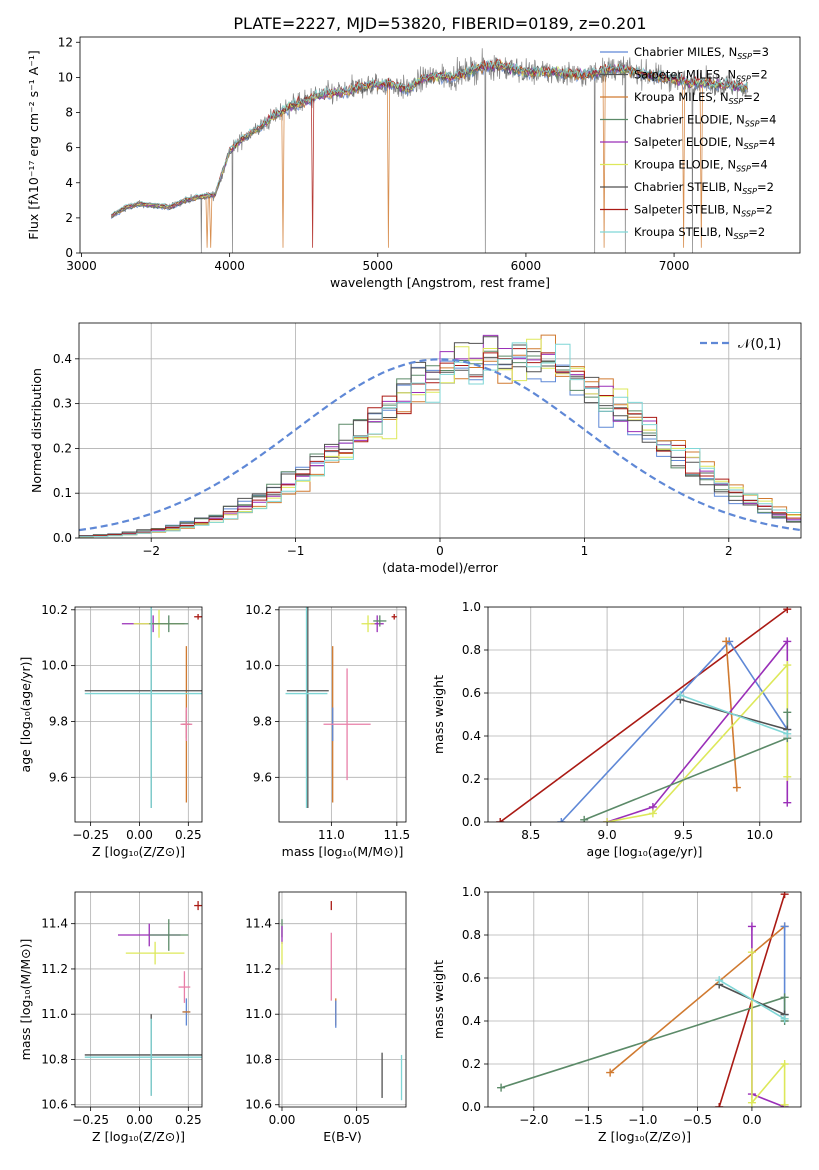 Image resolution: width=819 pixels, height=1170 pixels. Describe the element at coordinates (699, 233) in the screenshot. I see `legend-entry: Kroupa STELIB, NSSP=2` at that location.